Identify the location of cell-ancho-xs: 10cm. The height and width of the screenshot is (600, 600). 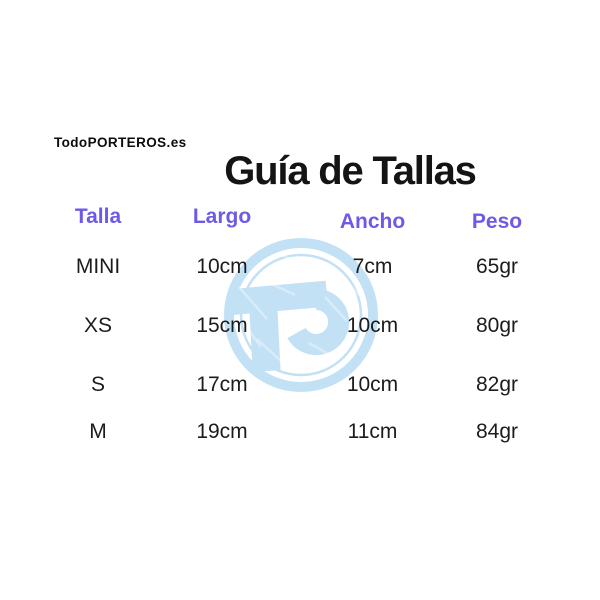
(372, 325).